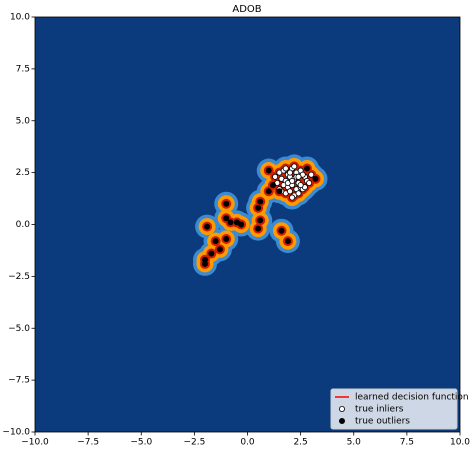 The image size is (474, 450). What do you see at coordinates (460, 443) in the screenshot?
I see `x-tick-label: 10.0` at bounding box center [460, 443].